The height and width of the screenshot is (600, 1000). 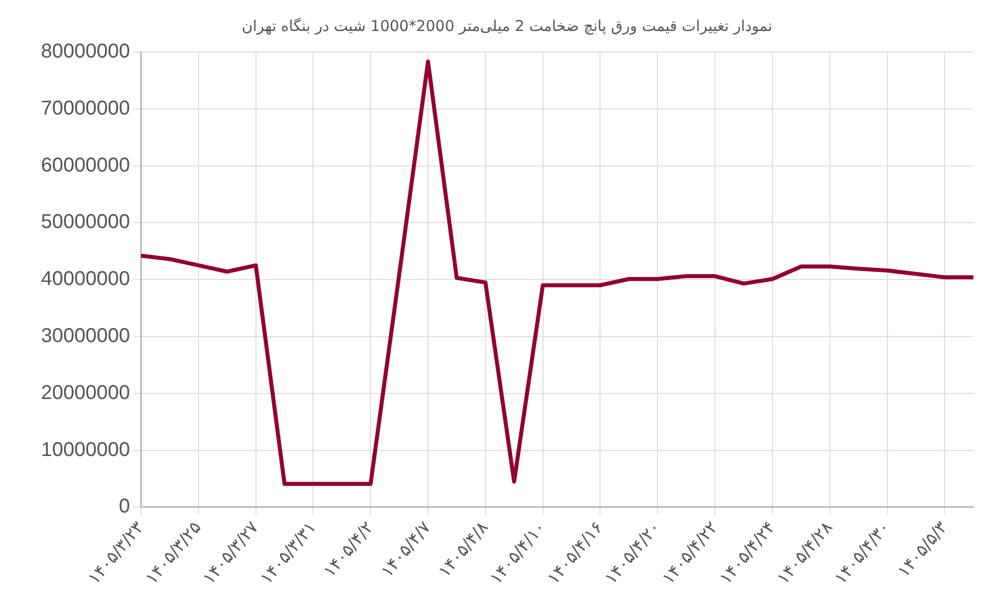 I want to click on x-tick-label: ۱۴۰۵/۳/۳۱, so click(x=288, y=553).